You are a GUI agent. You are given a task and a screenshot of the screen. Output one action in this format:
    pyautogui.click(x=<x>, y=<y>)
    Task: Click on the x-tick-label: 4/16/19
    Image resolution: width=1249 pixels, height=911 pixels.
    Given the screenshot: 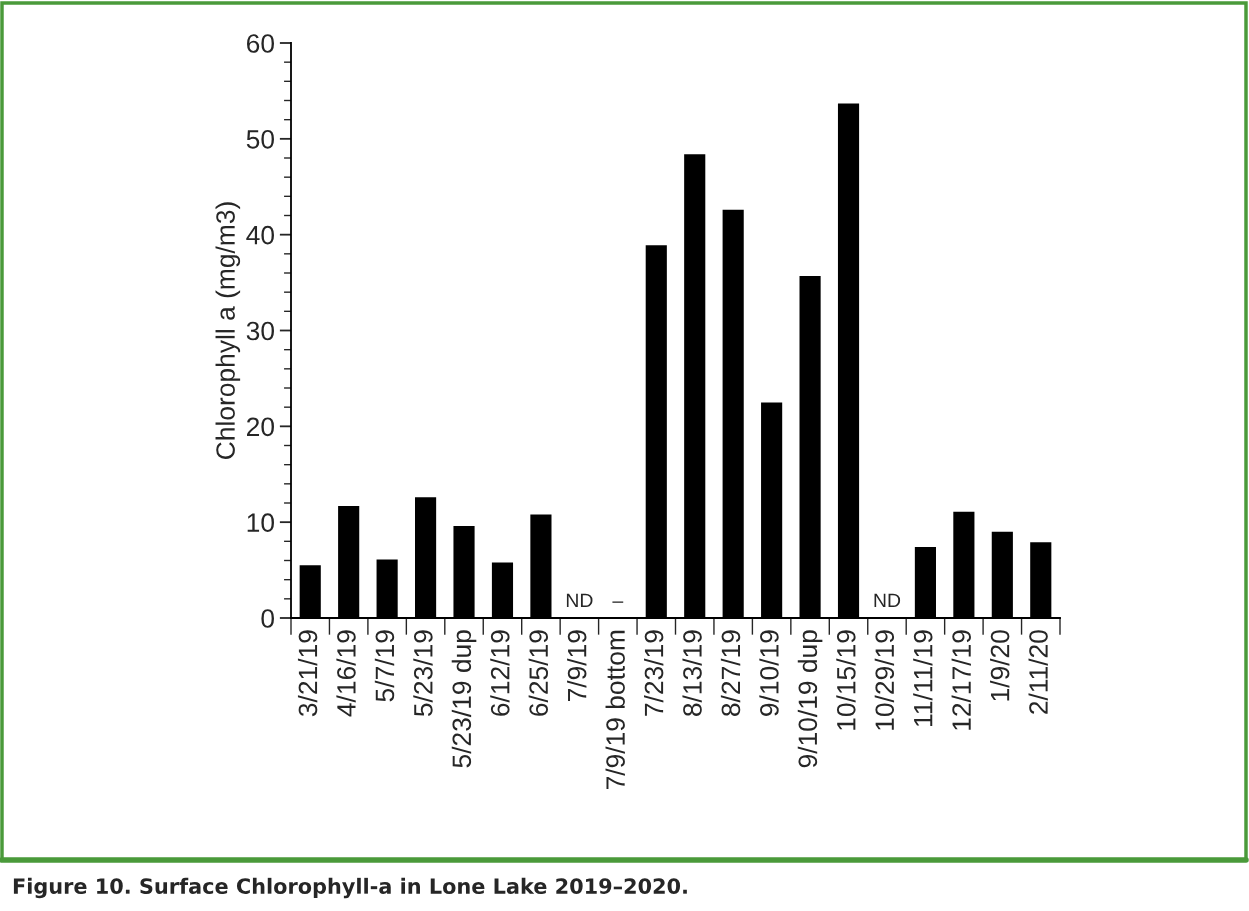 What is the action you would take?
    pyautogui.click(x=346, y=673)
    